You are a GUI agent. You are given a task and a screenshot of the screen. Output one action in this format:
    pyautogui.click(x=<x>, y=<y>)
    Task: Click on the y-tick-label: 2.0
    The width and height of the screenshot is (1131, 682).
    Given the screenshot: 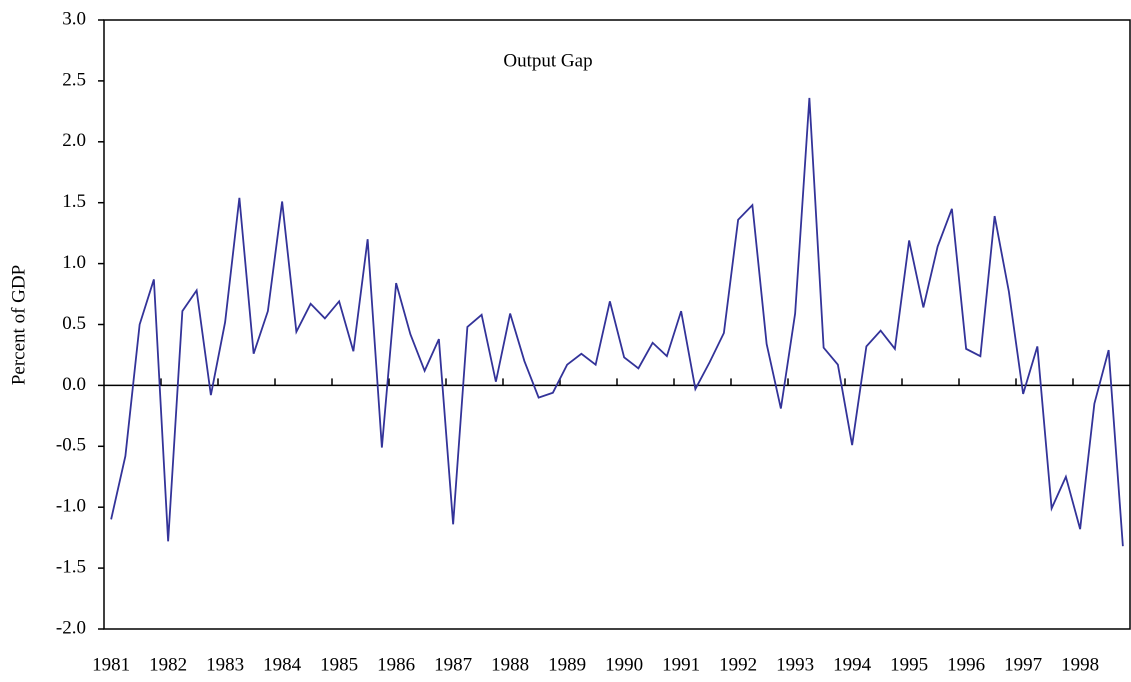 What is the action you would take?
    pyautogui.click(x=74, y=140)
    